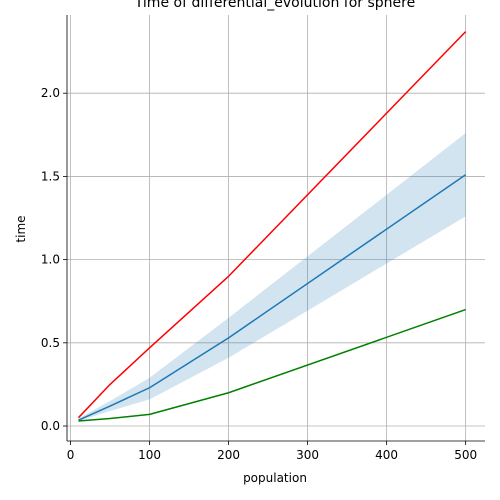 The width and height of the screenshot is (500, 500). Describe the element at coordinates (50, 343) in the screenshot. I see `y-tick-label: 0.5` at that location.